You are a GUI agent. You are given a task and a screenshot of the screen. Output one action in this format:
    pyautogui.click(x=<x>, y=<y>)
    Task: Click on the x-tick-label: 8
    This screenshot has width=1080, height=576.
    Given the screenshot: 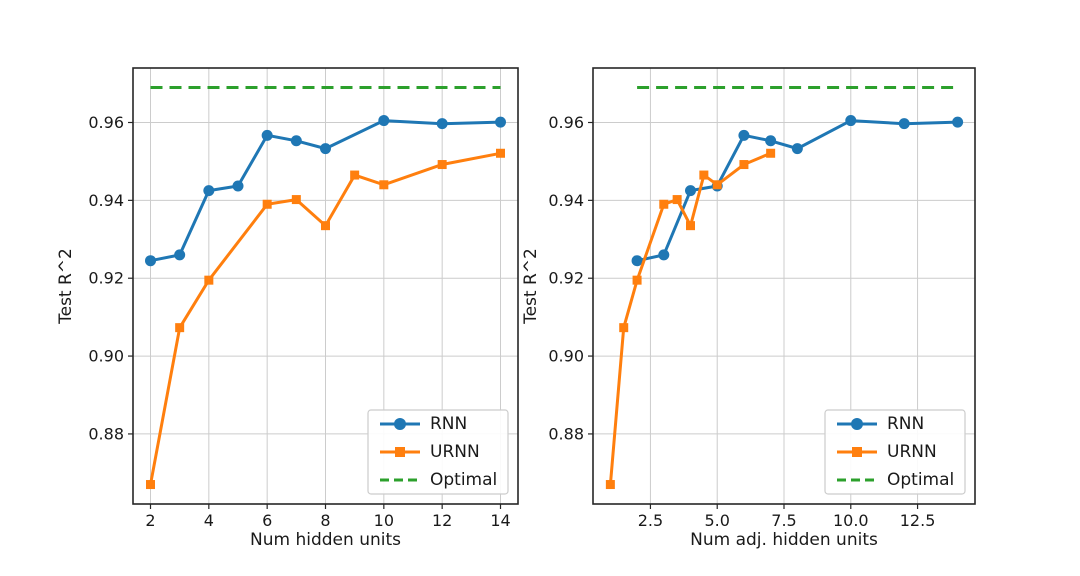 What is the action you would take?
    pyautogui.click(x=325, y=520)
    